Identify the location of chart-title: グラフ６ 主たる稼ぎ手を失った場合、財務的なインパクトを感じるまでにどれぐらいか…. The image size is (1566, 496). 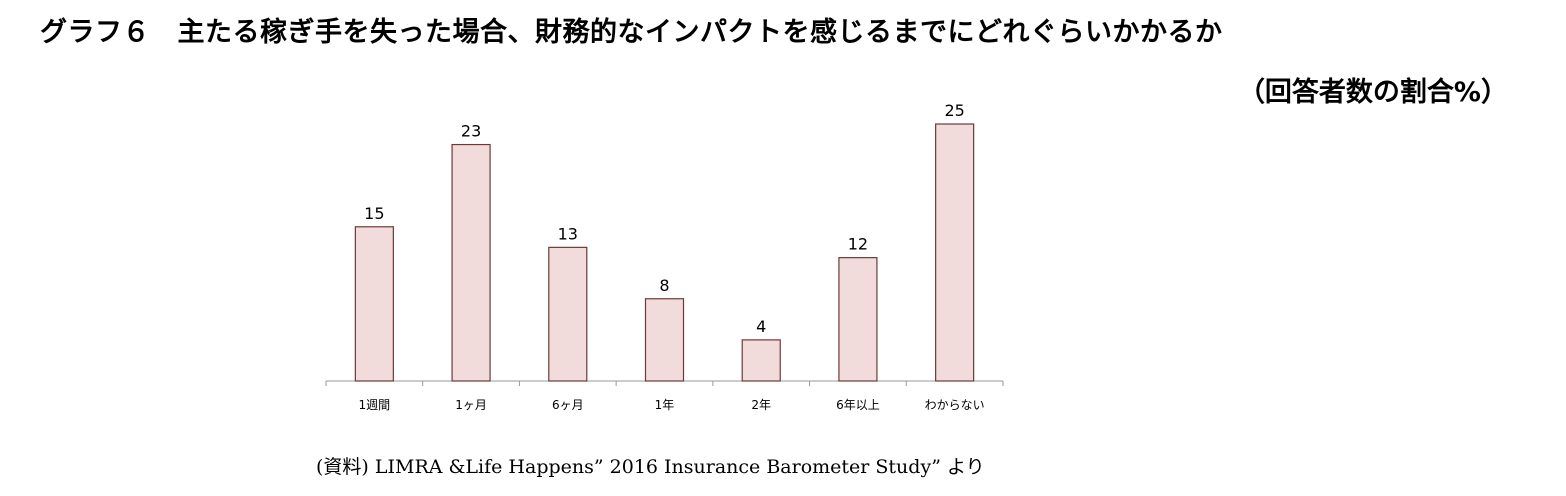
(631, 32).